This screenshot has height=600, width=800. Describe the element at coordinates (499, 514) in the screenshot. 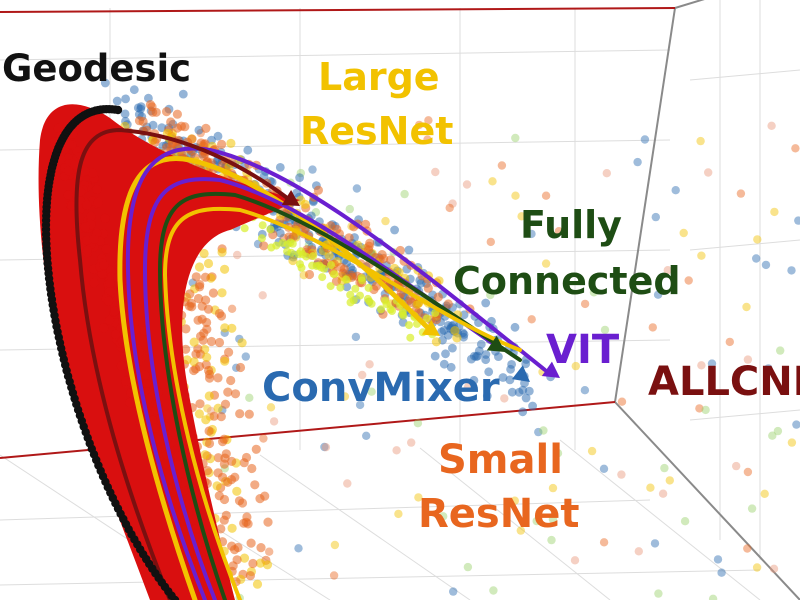

I see `label-small-resnet-line2: ResNet` at that location.